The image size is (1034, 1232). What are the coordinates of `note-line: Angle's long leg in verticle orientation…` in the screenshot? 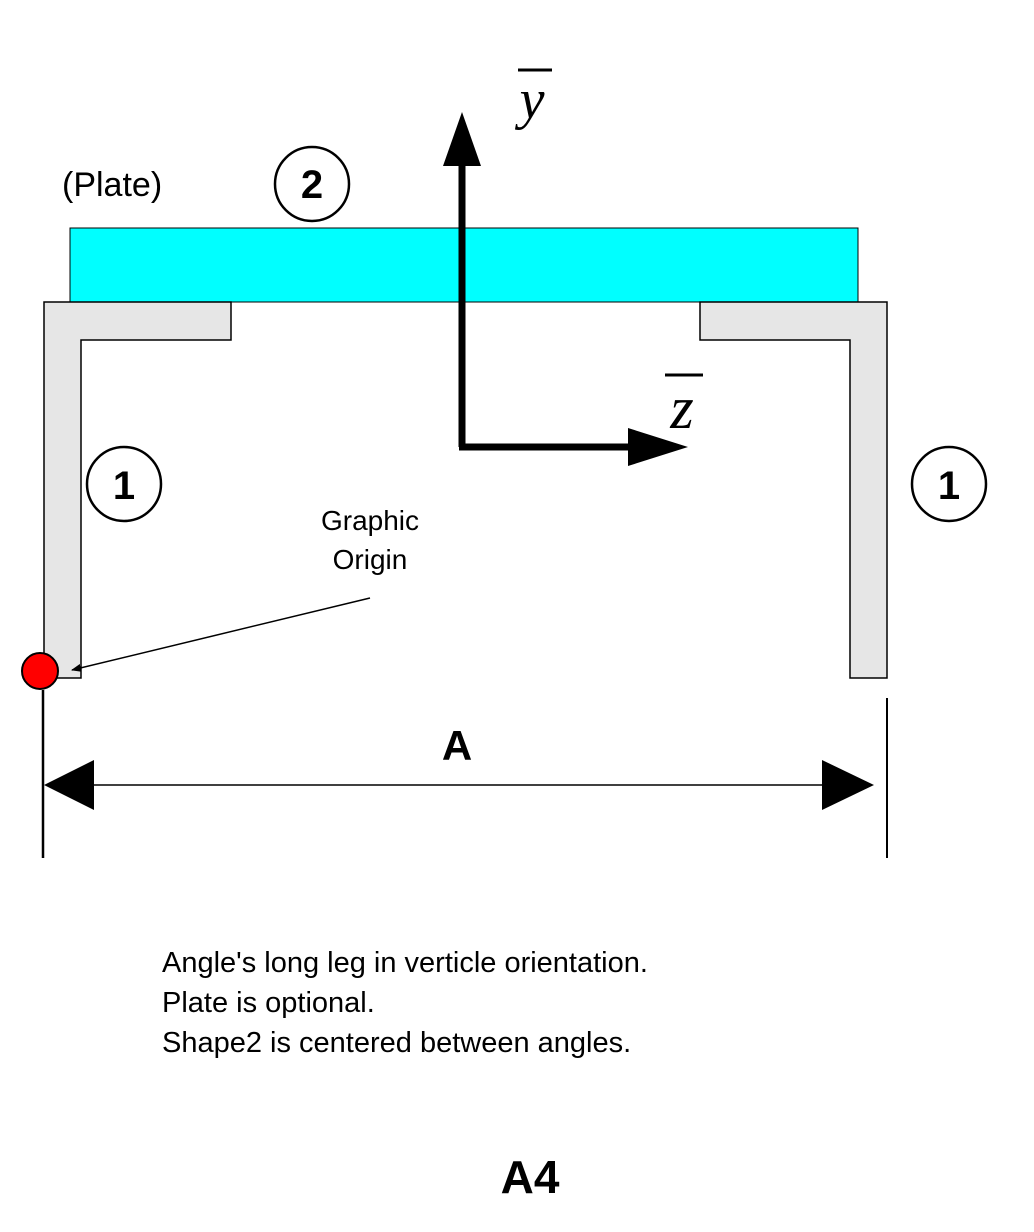 It's located at (405, 963).